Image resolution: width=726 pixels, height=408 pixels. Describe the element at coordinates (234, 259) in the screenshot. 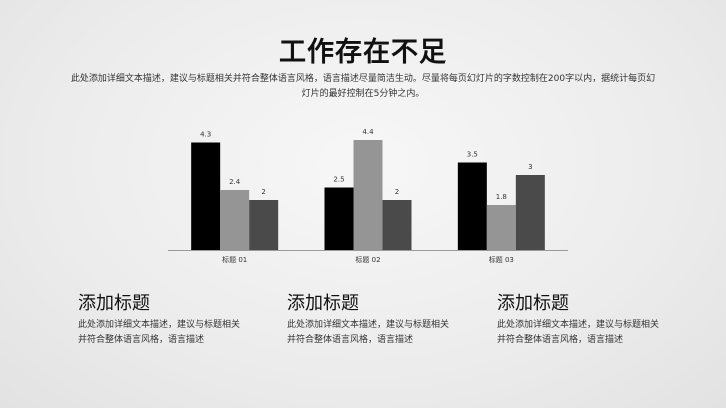

I see `category-label: 标题 01` at that location.